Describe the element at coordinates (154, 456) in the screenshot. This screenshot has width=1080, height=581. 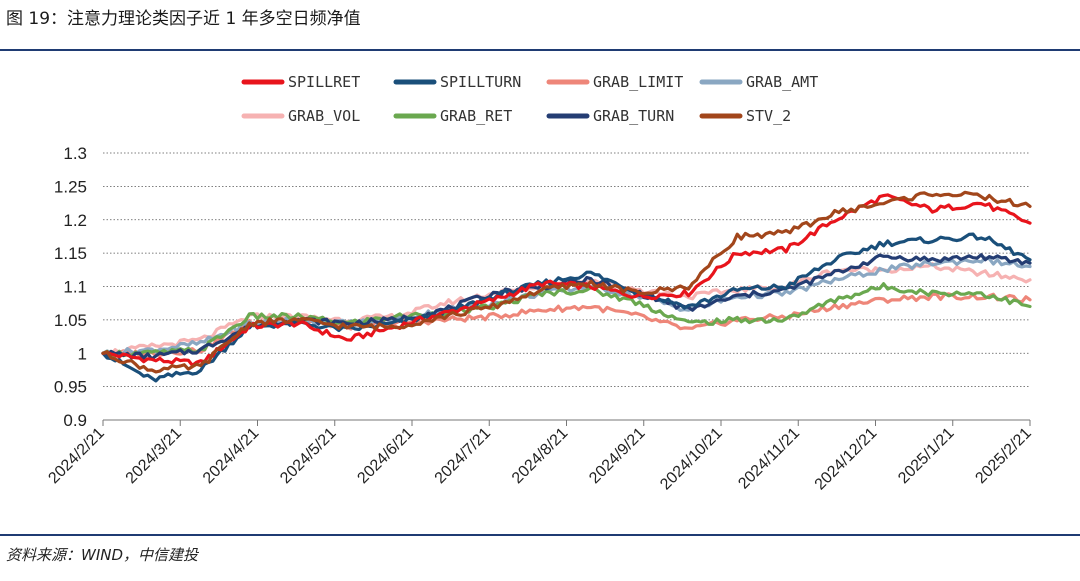
I see `x-tick-label: 2024/3/21` at that location.